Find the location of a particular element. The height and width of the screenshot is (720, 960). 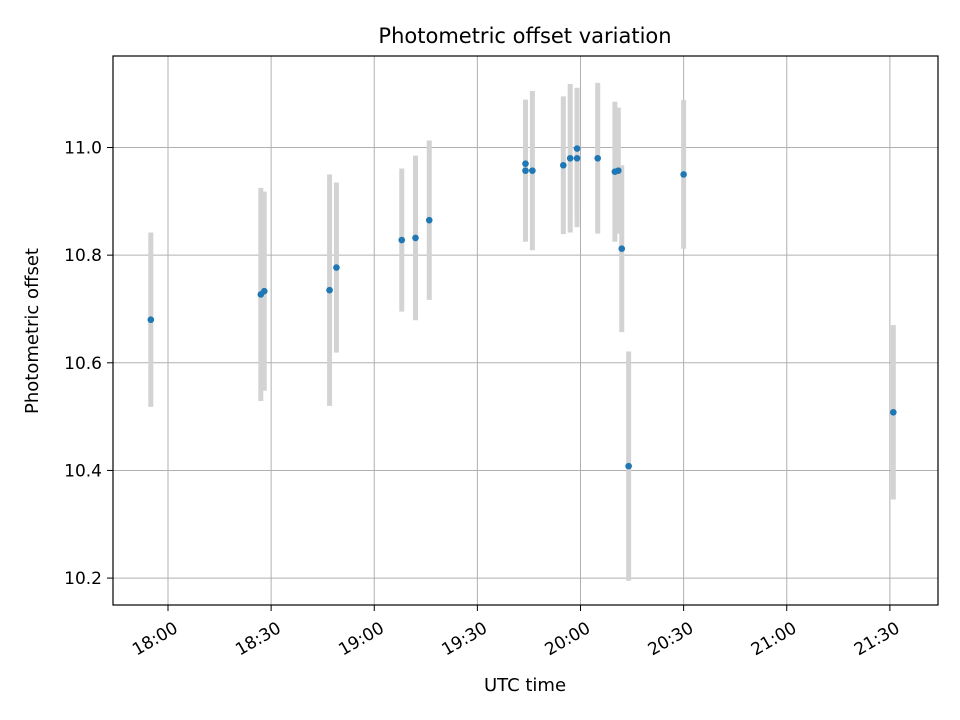

y-axis-label: Photometric offset is located at coordinates (32, 331).